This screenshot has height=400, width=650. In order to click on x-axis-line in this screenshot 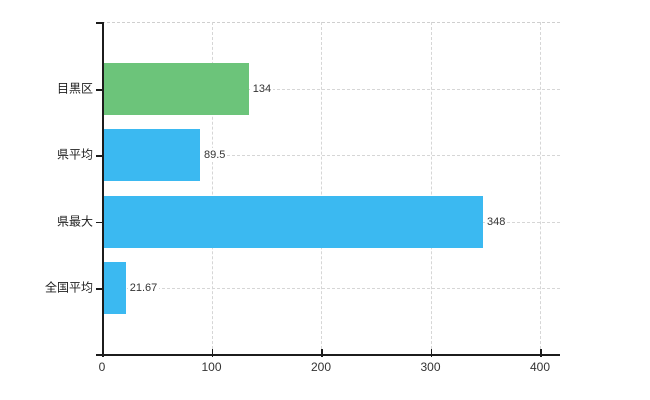, I will do `click(328, 355)`.